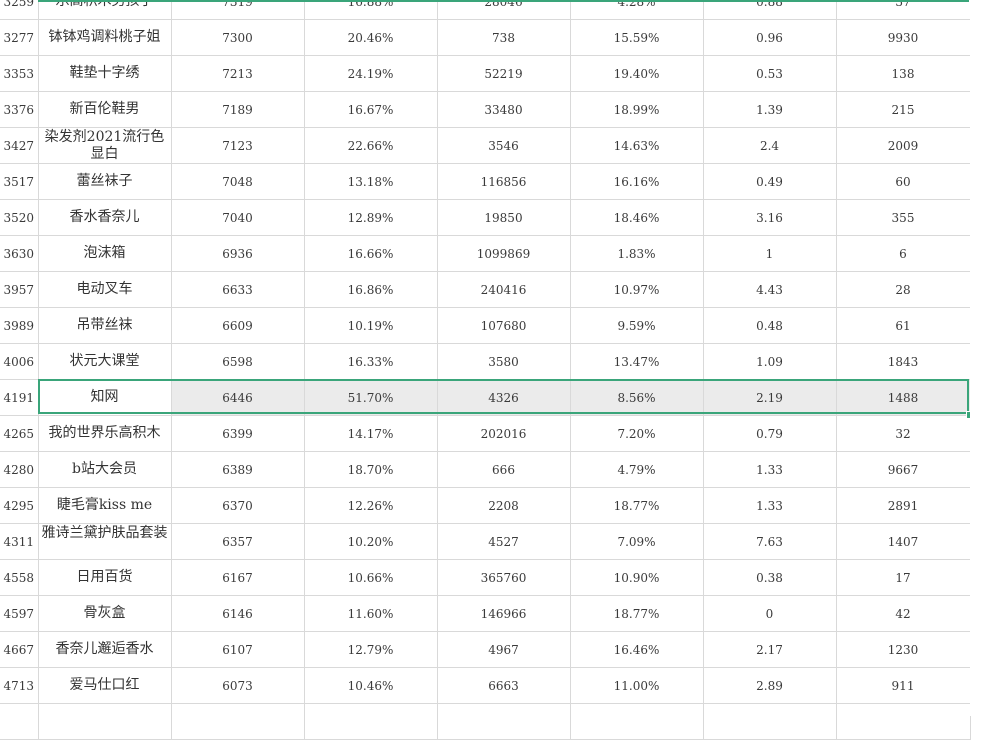  What do you see at coordinates (637, 181) in the screenshot?
I see `value-cell-c4: 16.16%` at bounding box center [637, 181].